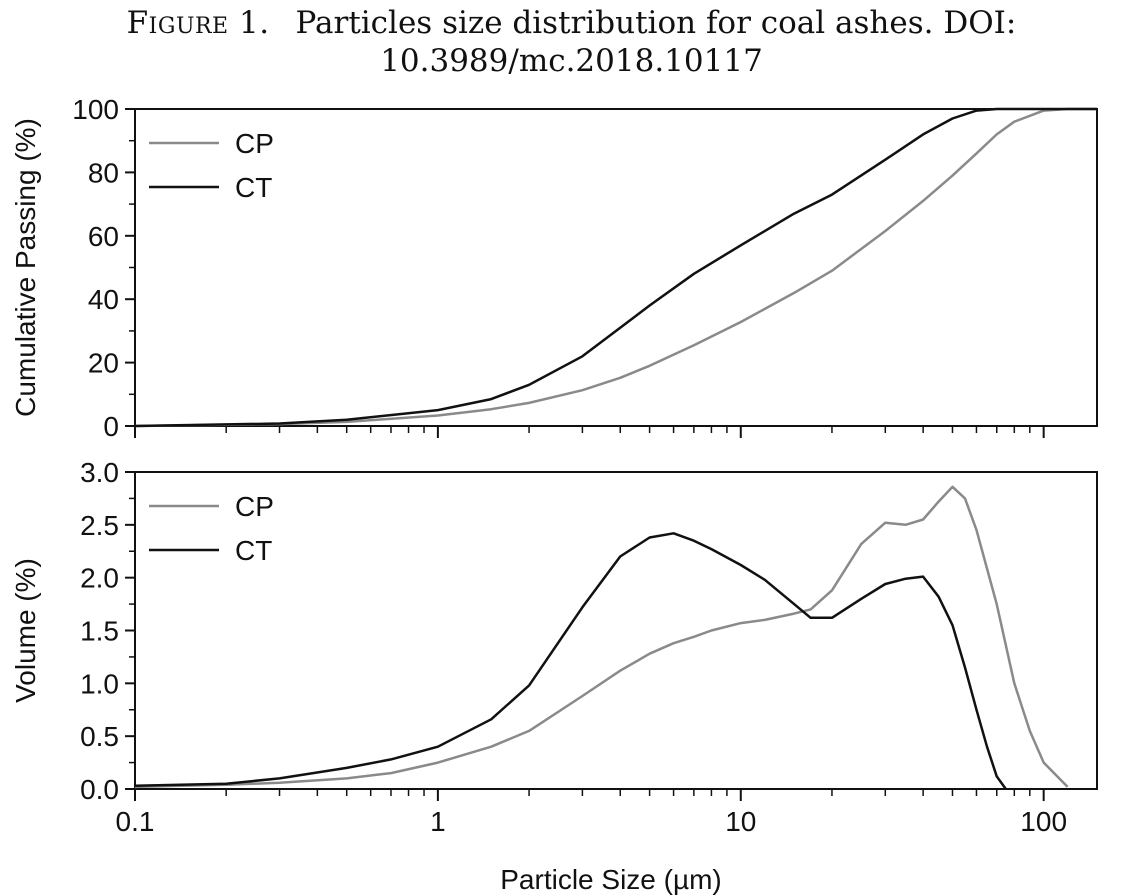 This screenshot has width=1143, height=896. I want to click on y-tick-label: 0.0, so click(99, 789).